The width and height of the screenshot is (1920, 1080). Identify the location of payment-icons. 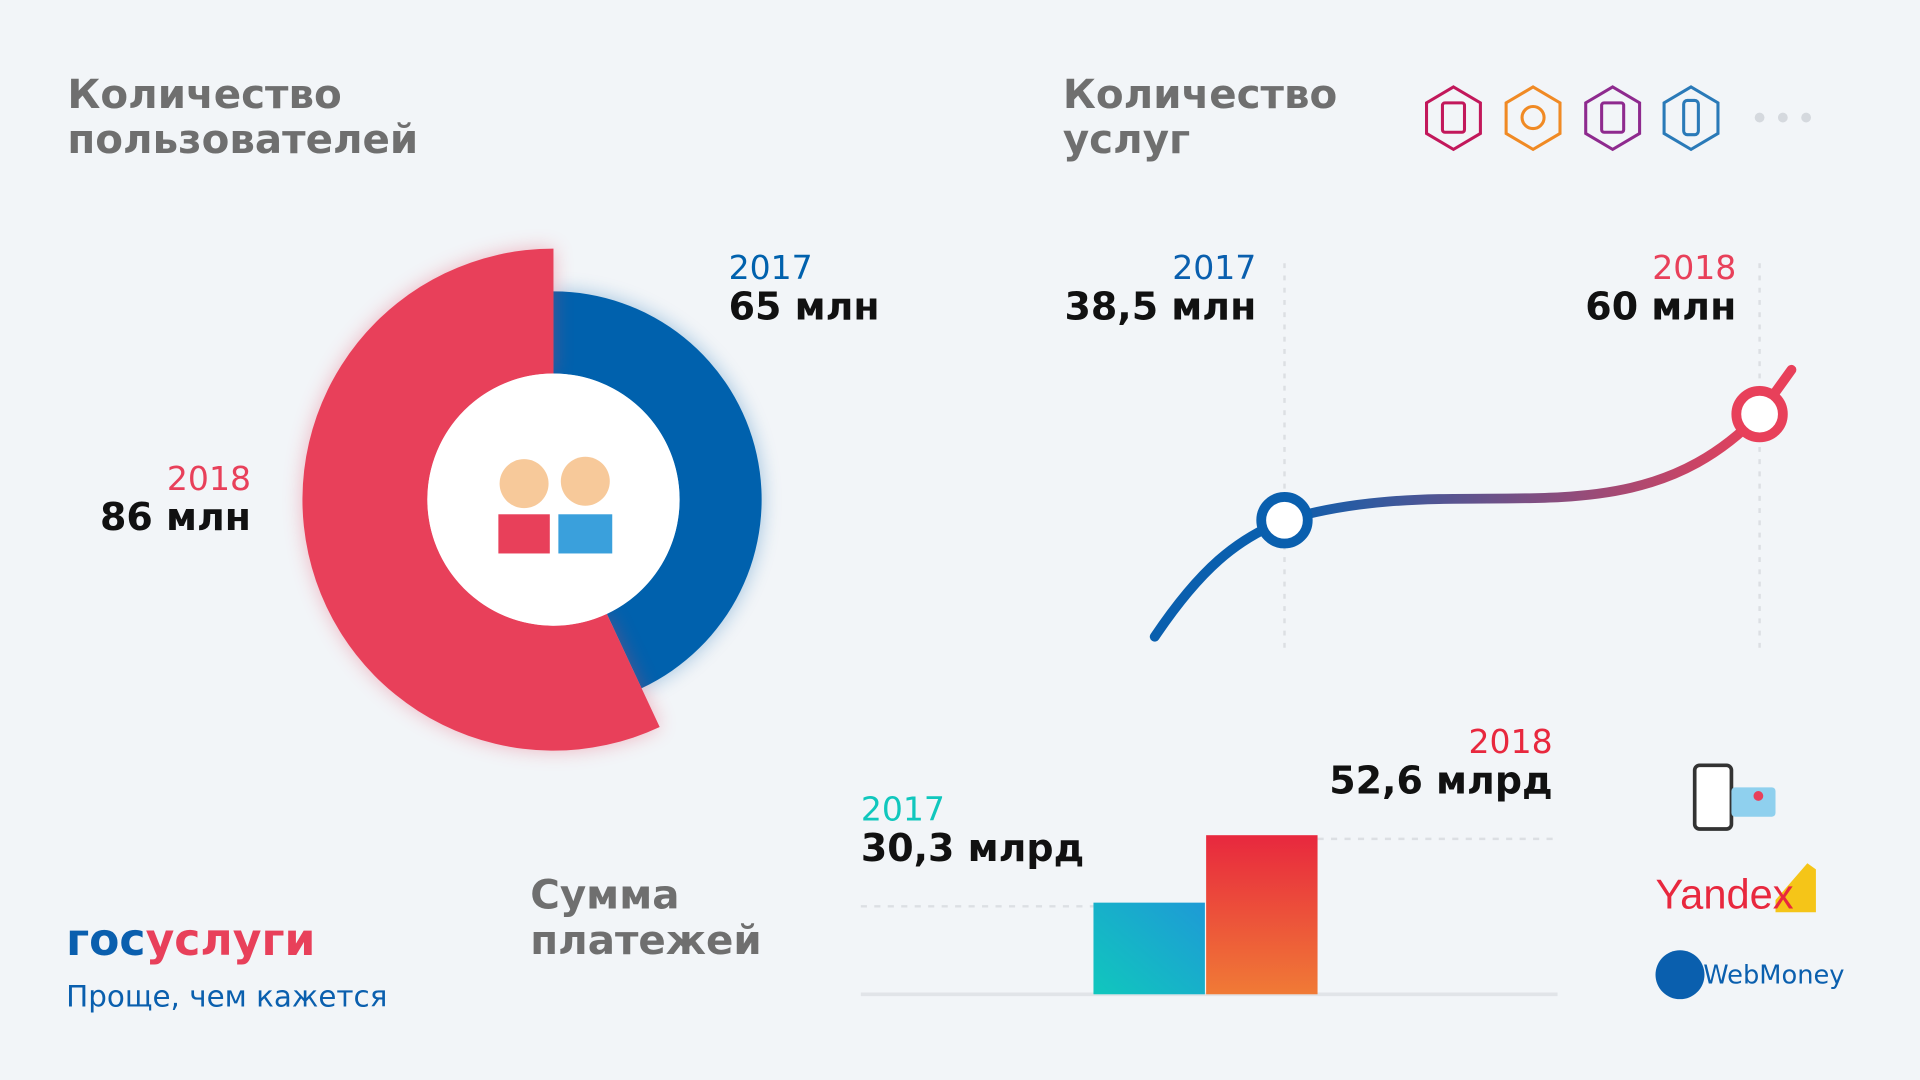
(1735, 881).